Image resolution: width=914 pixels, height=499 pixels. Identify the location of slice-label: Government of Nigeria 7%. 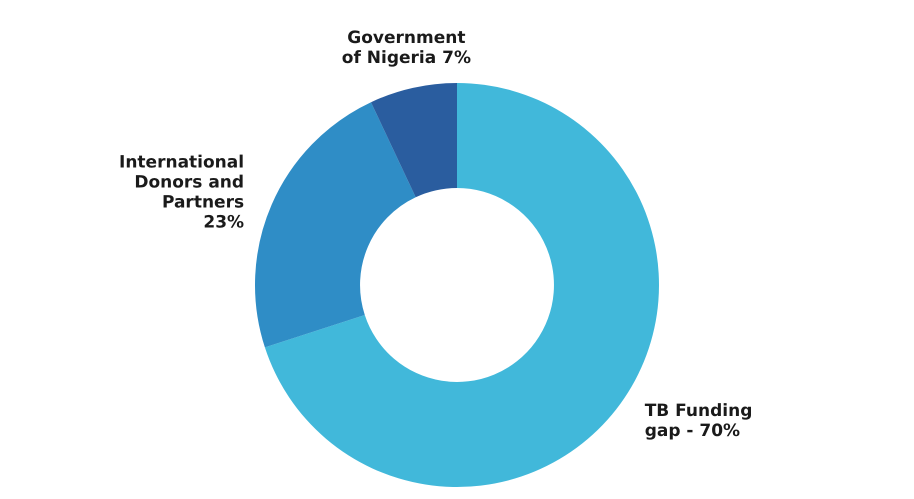
(406, 48).